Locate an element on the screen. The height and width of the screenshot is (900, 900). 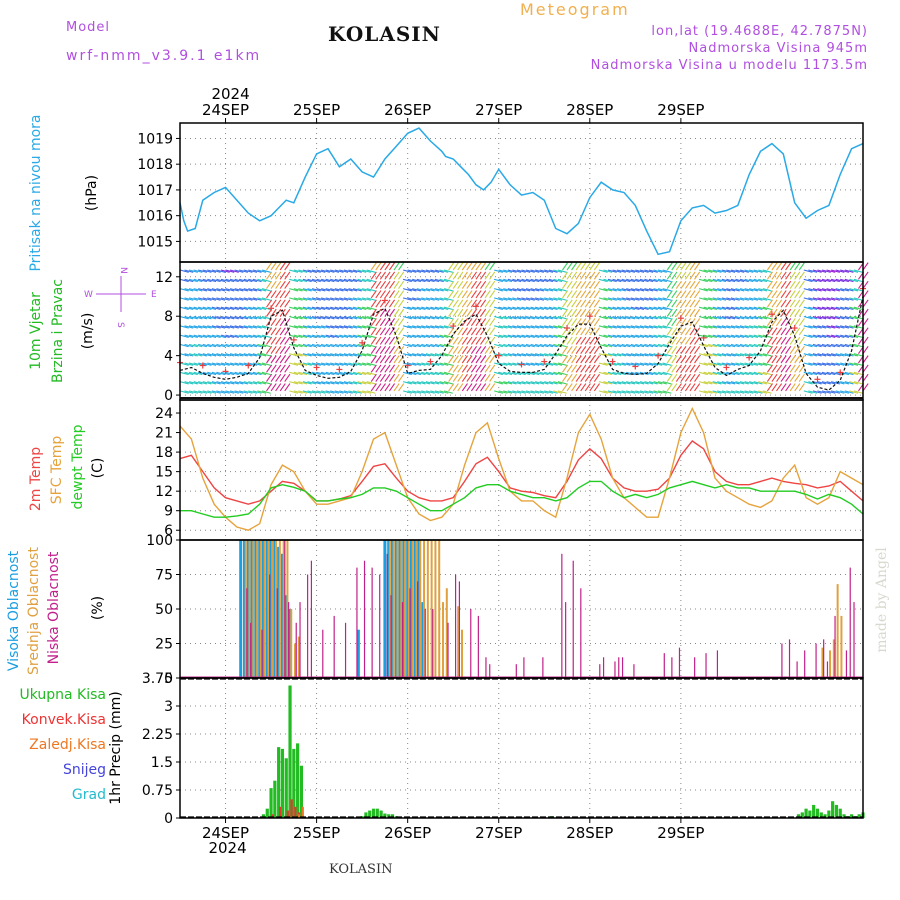
y-tick-label: 0.75 is located at coordinates (157, 791).